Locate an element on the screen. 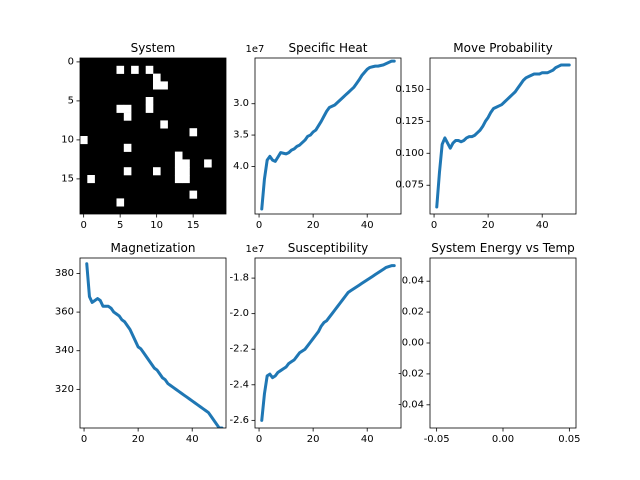 The height and width of the screenshot is (480, 640). system-ytick-label: 0 is located at coordinates (71, 61).